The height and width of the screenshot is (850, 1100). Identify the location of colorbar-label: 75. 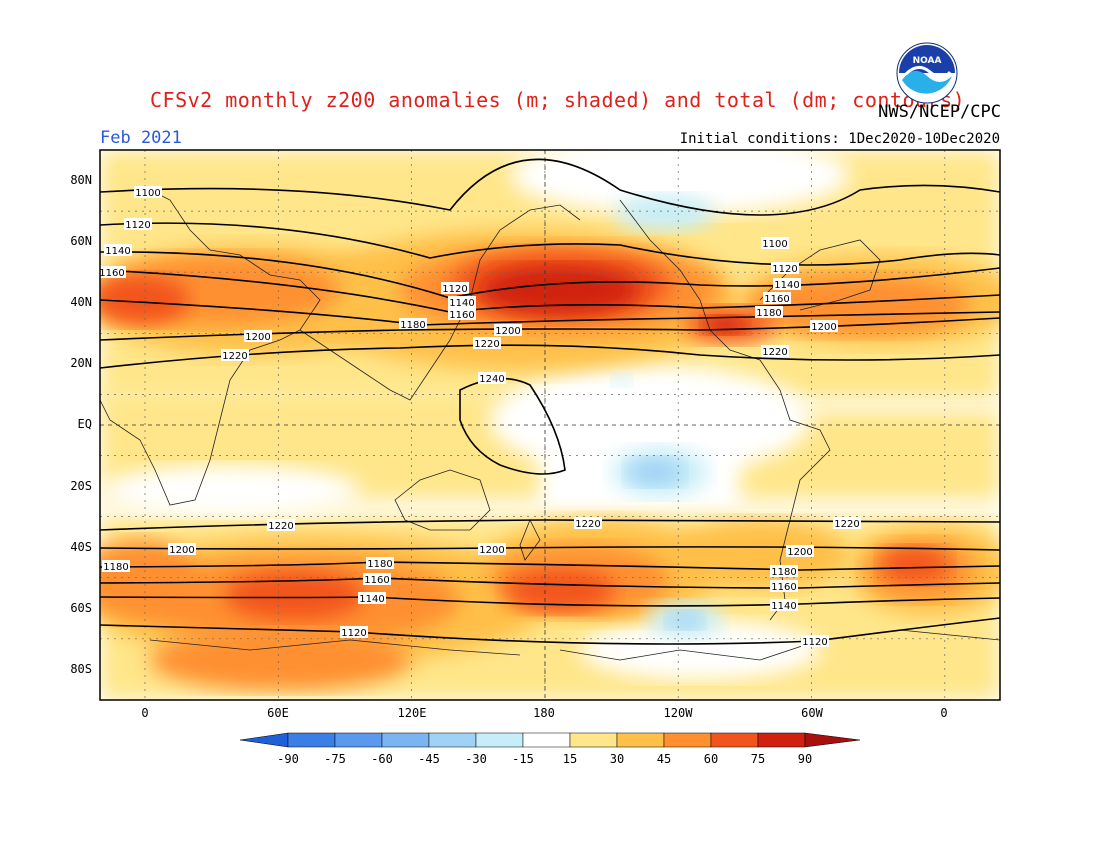
(758, 759).